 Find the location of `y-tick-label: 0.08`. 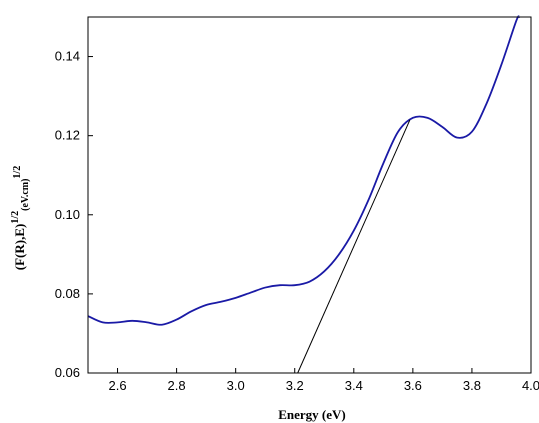

y-tick-label: 0.08 is located at coordinates (67, 293).